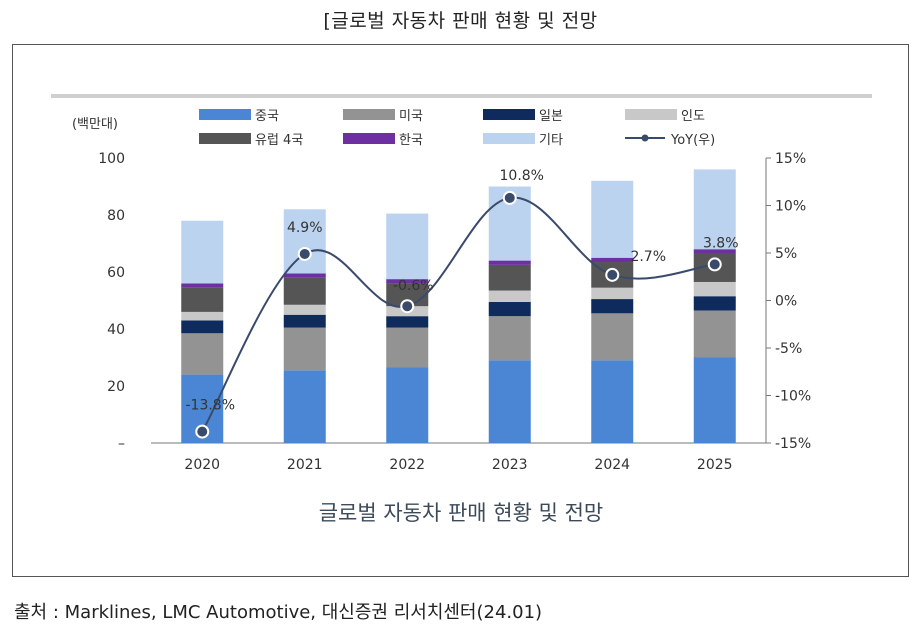  What do you see at coordinates (786, 302) in the screenshot?
I see `y-right-tick-label: 0%` at bounding box center [786, 302].